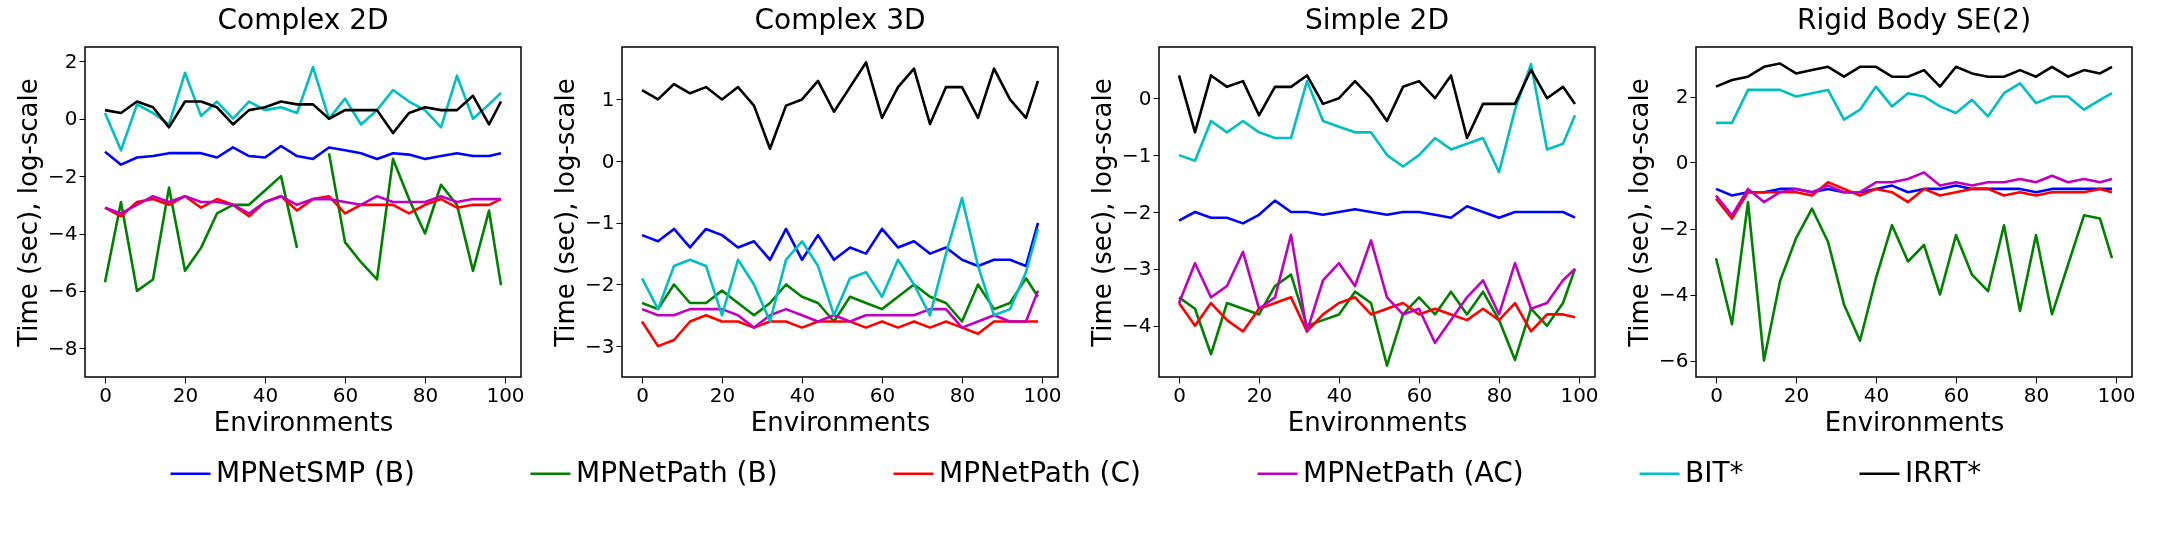 The height and width of the screenshot is (552, 2179). What do you see at coordinates (1413, 472) in the screenshot?
I see `legend-label: MPNetPath (AC)` at bounding box center [1413, 472].